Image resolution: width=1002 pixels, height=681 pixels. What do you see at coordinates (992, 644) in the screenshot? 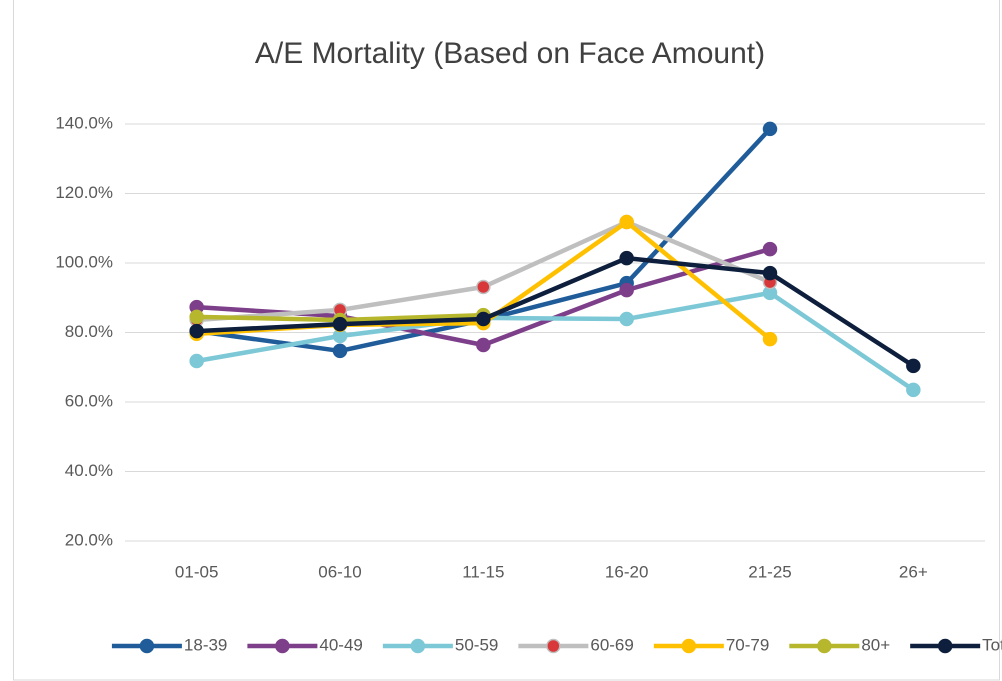
I see `legend-label: Total` at bounding box center [992, 644].